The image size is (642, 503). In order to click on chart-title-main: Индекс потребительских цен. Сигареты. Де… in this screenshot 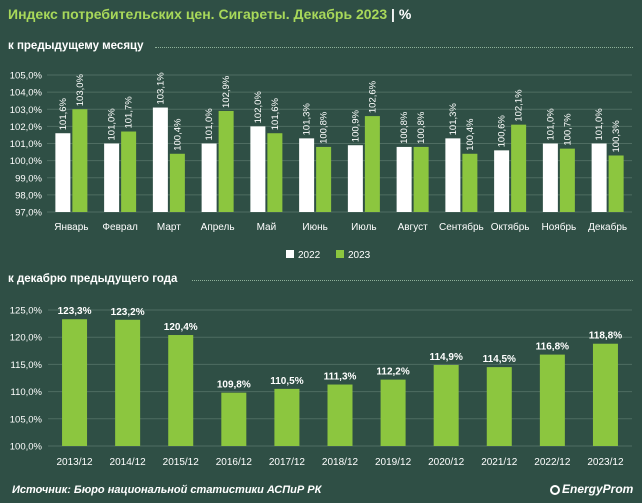, I will do `click(198, 14)`.